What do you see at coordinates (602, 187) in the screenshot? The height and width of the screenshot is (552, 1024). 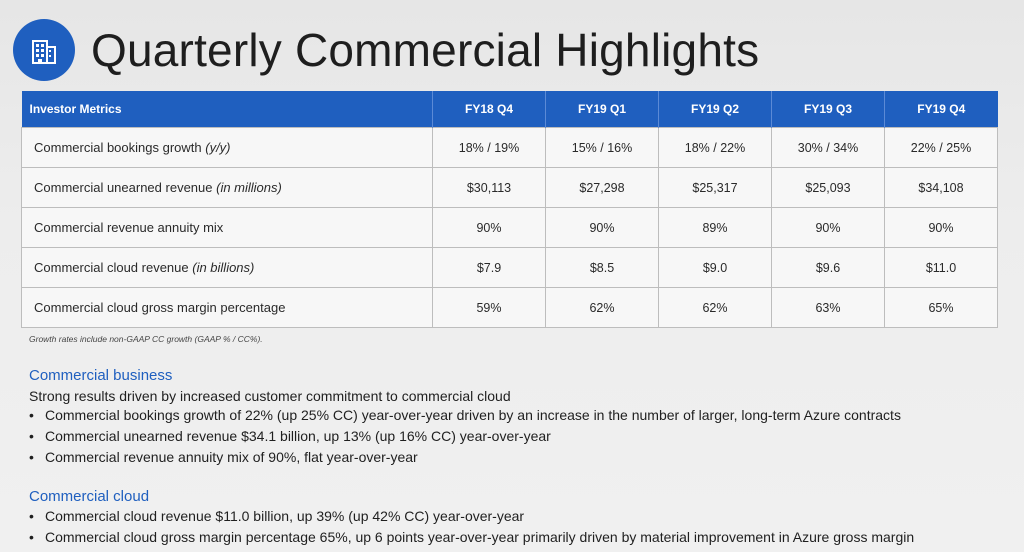 I see `table-cell: $27,298` at bounding box center [602, 187].